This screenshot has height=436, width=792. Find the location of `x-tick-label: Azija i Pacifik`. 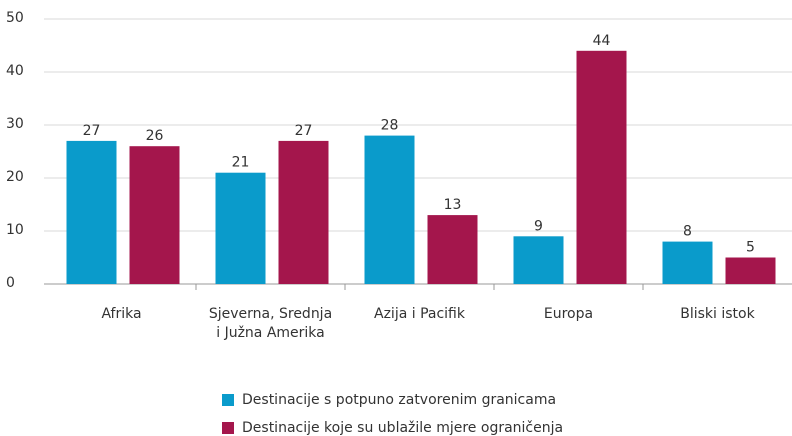

x-tick-label: Azija i Pacifik is located at coordinates (419, 314).